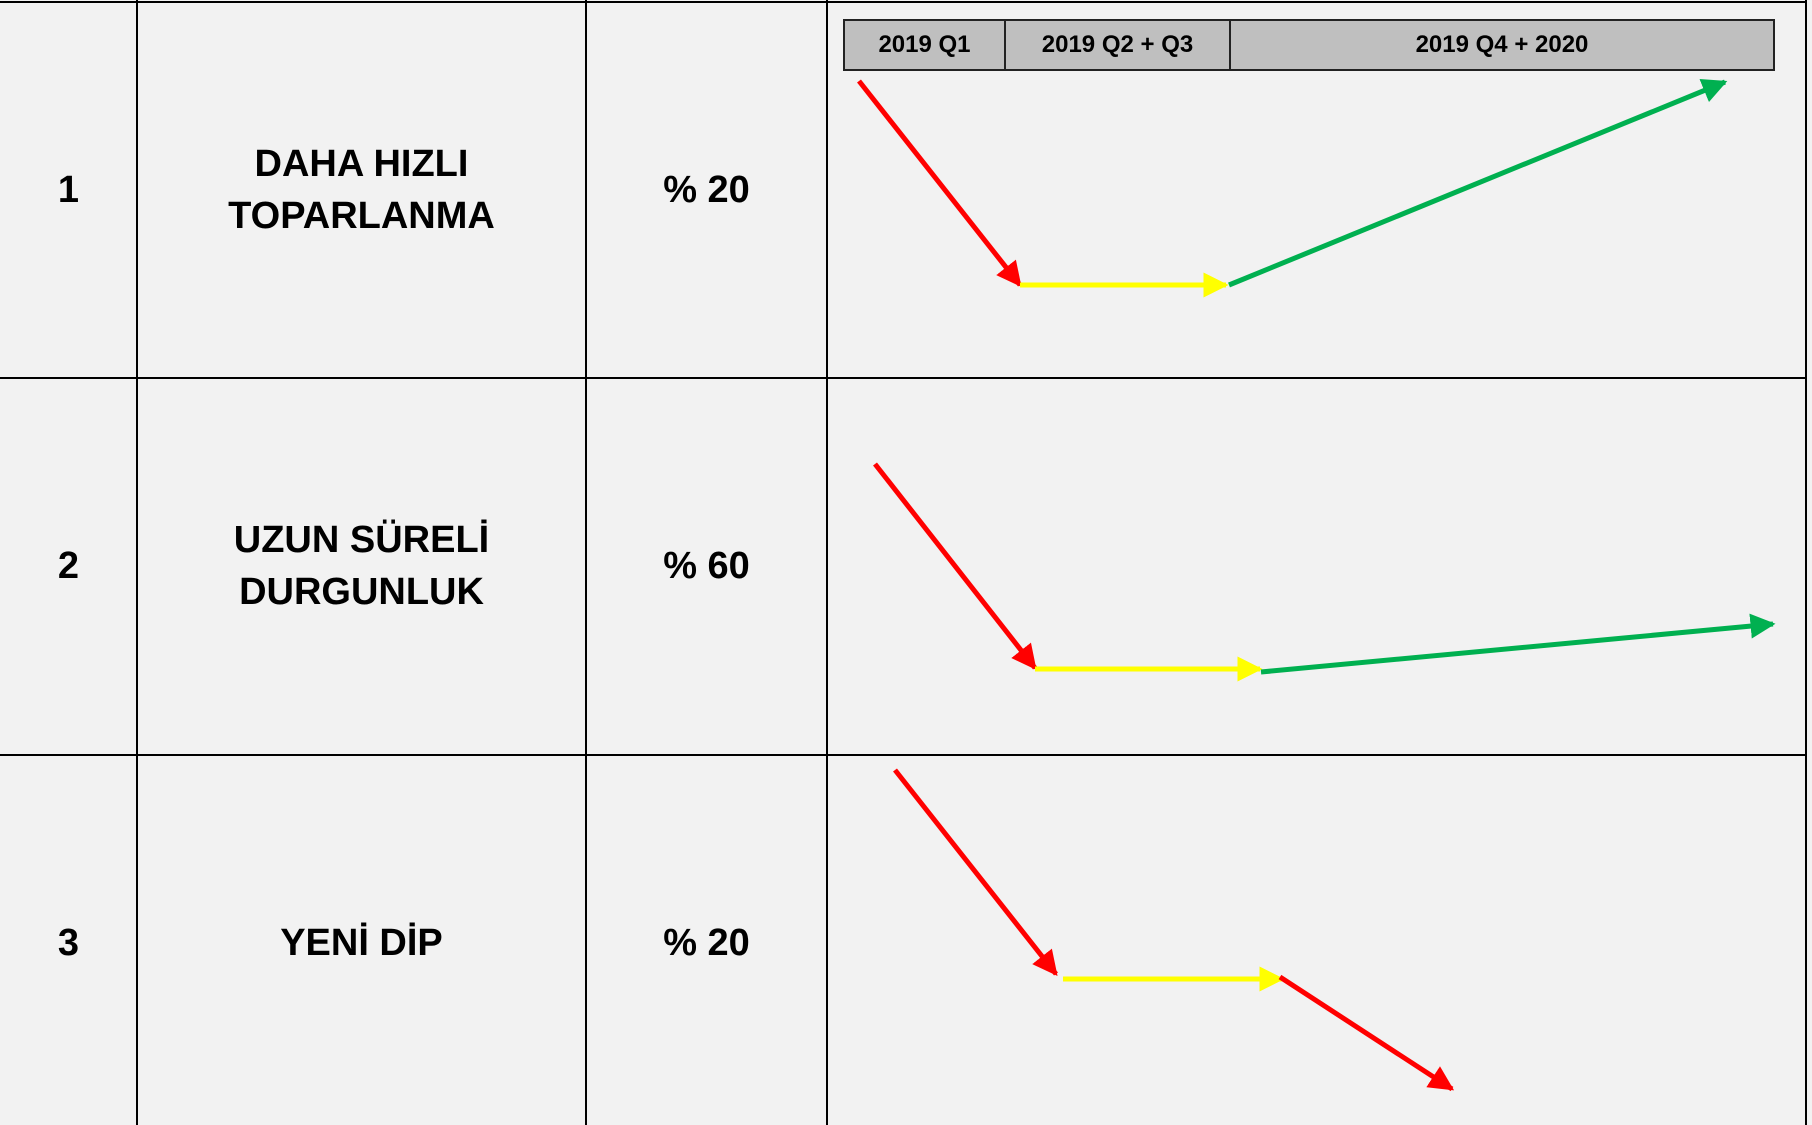 This screenshot has height=1125, width=1812. I want to click on scenario-name: YENİ DİP, so click(361, 940).